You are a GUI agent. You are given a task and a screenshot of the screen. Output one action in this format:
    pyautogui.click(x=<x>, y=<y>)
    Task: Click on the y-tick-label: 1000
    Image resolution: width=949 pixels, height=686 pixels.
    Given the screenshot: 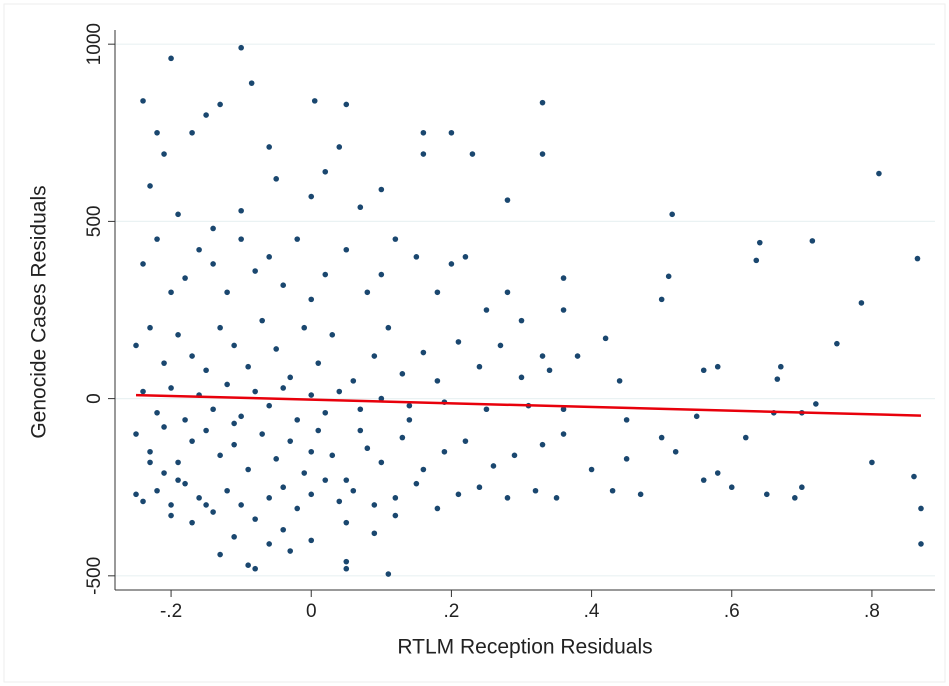 What is the action you would take?
    pyautogui.click(x=94, y=44)
    